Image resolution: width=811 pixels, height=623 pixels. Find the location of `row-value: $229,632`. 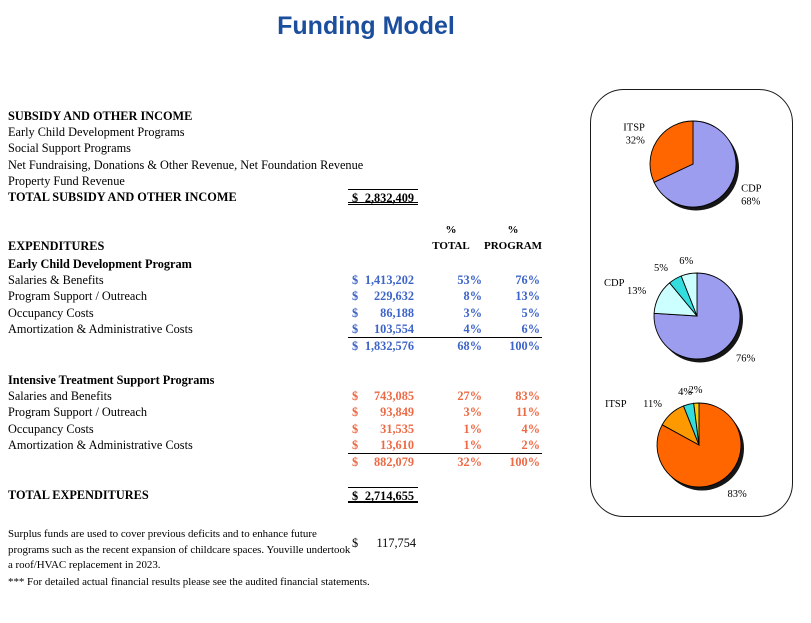

row-value: $229,632 is located at coordinates (383, 296).